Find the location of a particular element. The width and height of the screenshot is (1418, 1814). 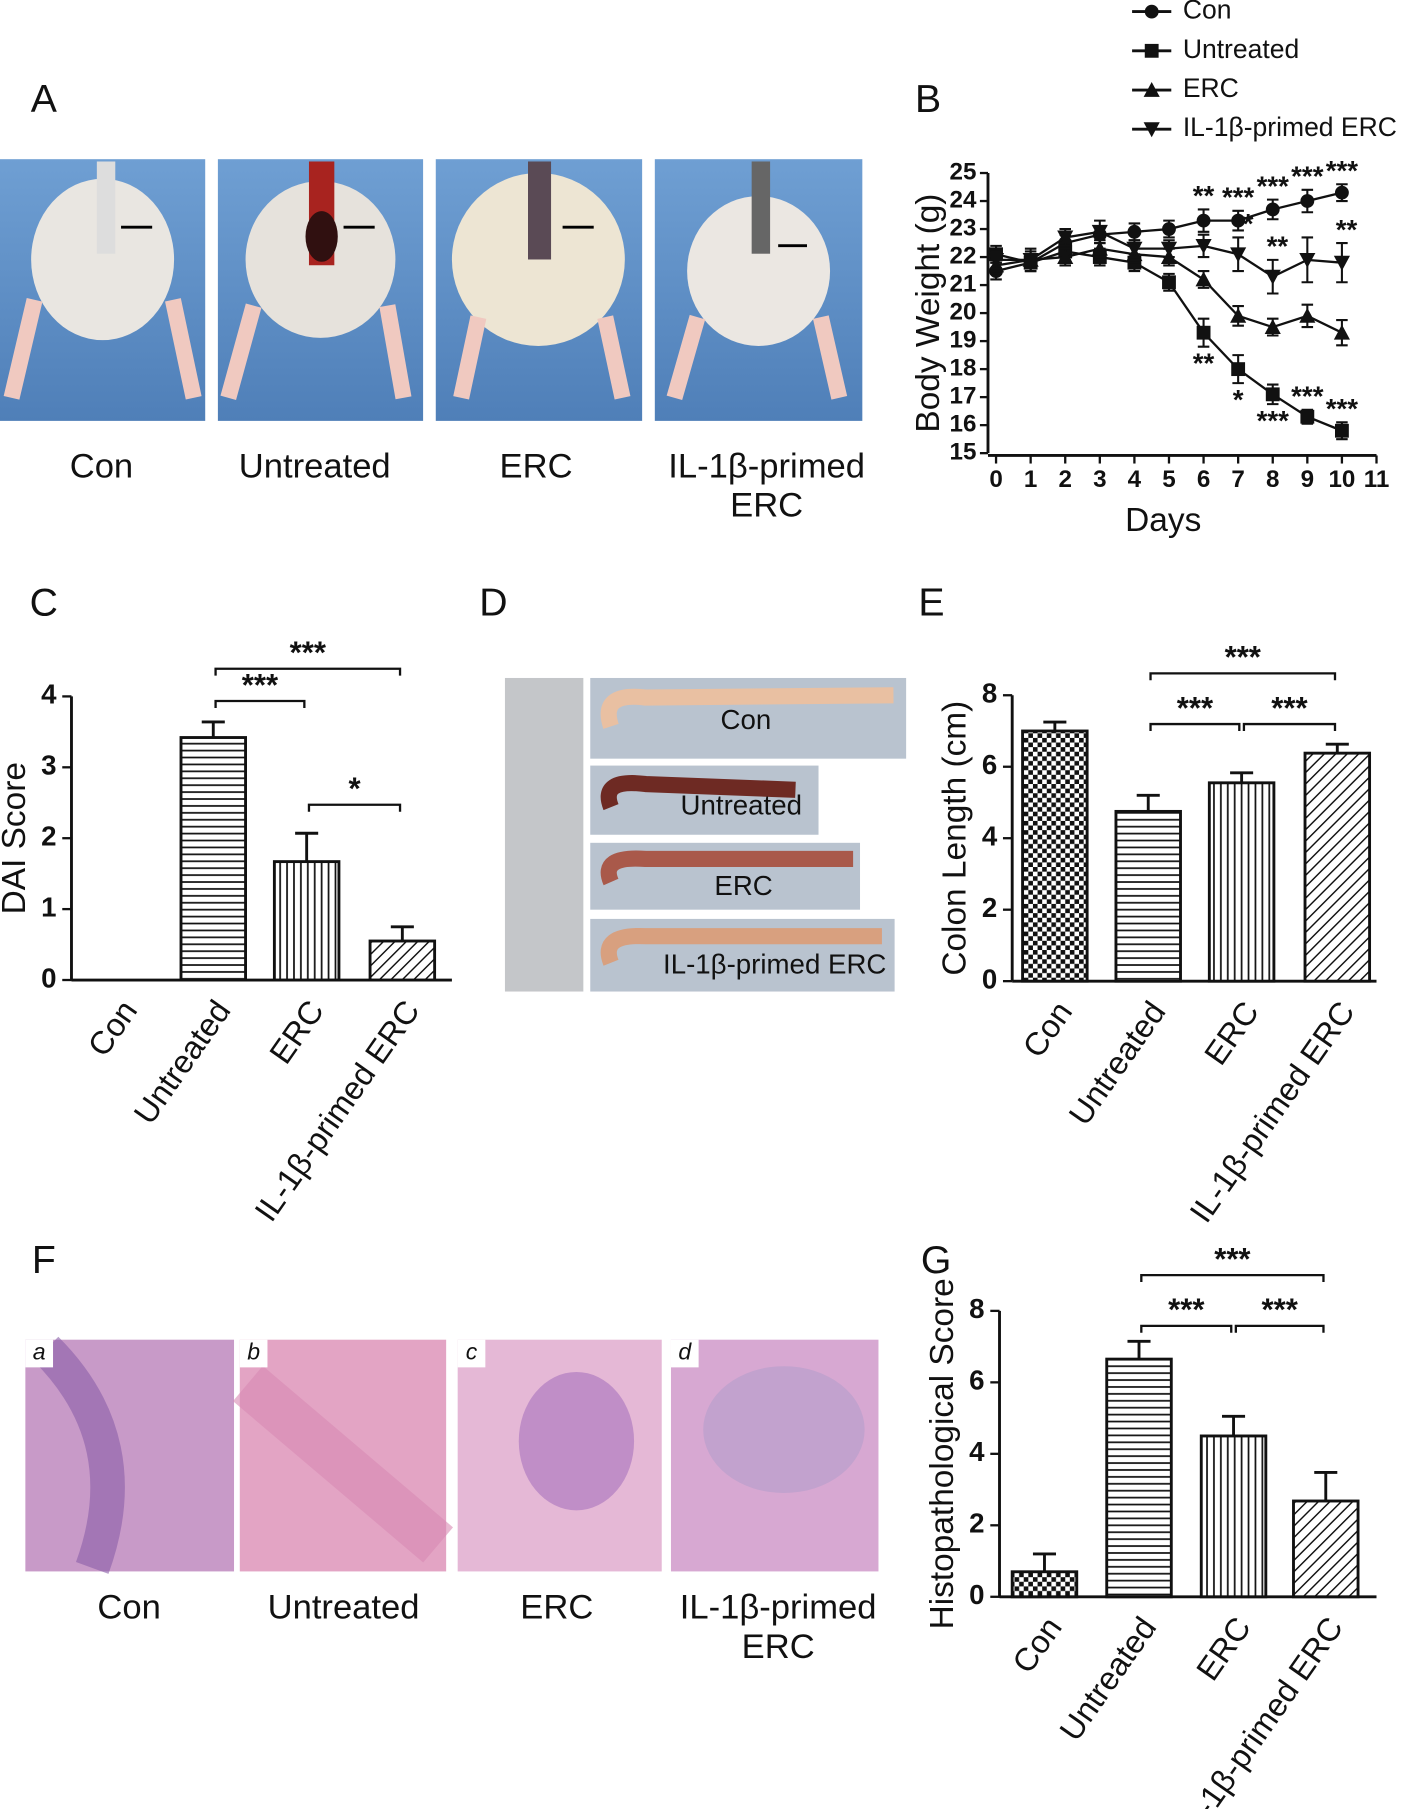

photo-panel-f is located at coordinates (452, 1455).